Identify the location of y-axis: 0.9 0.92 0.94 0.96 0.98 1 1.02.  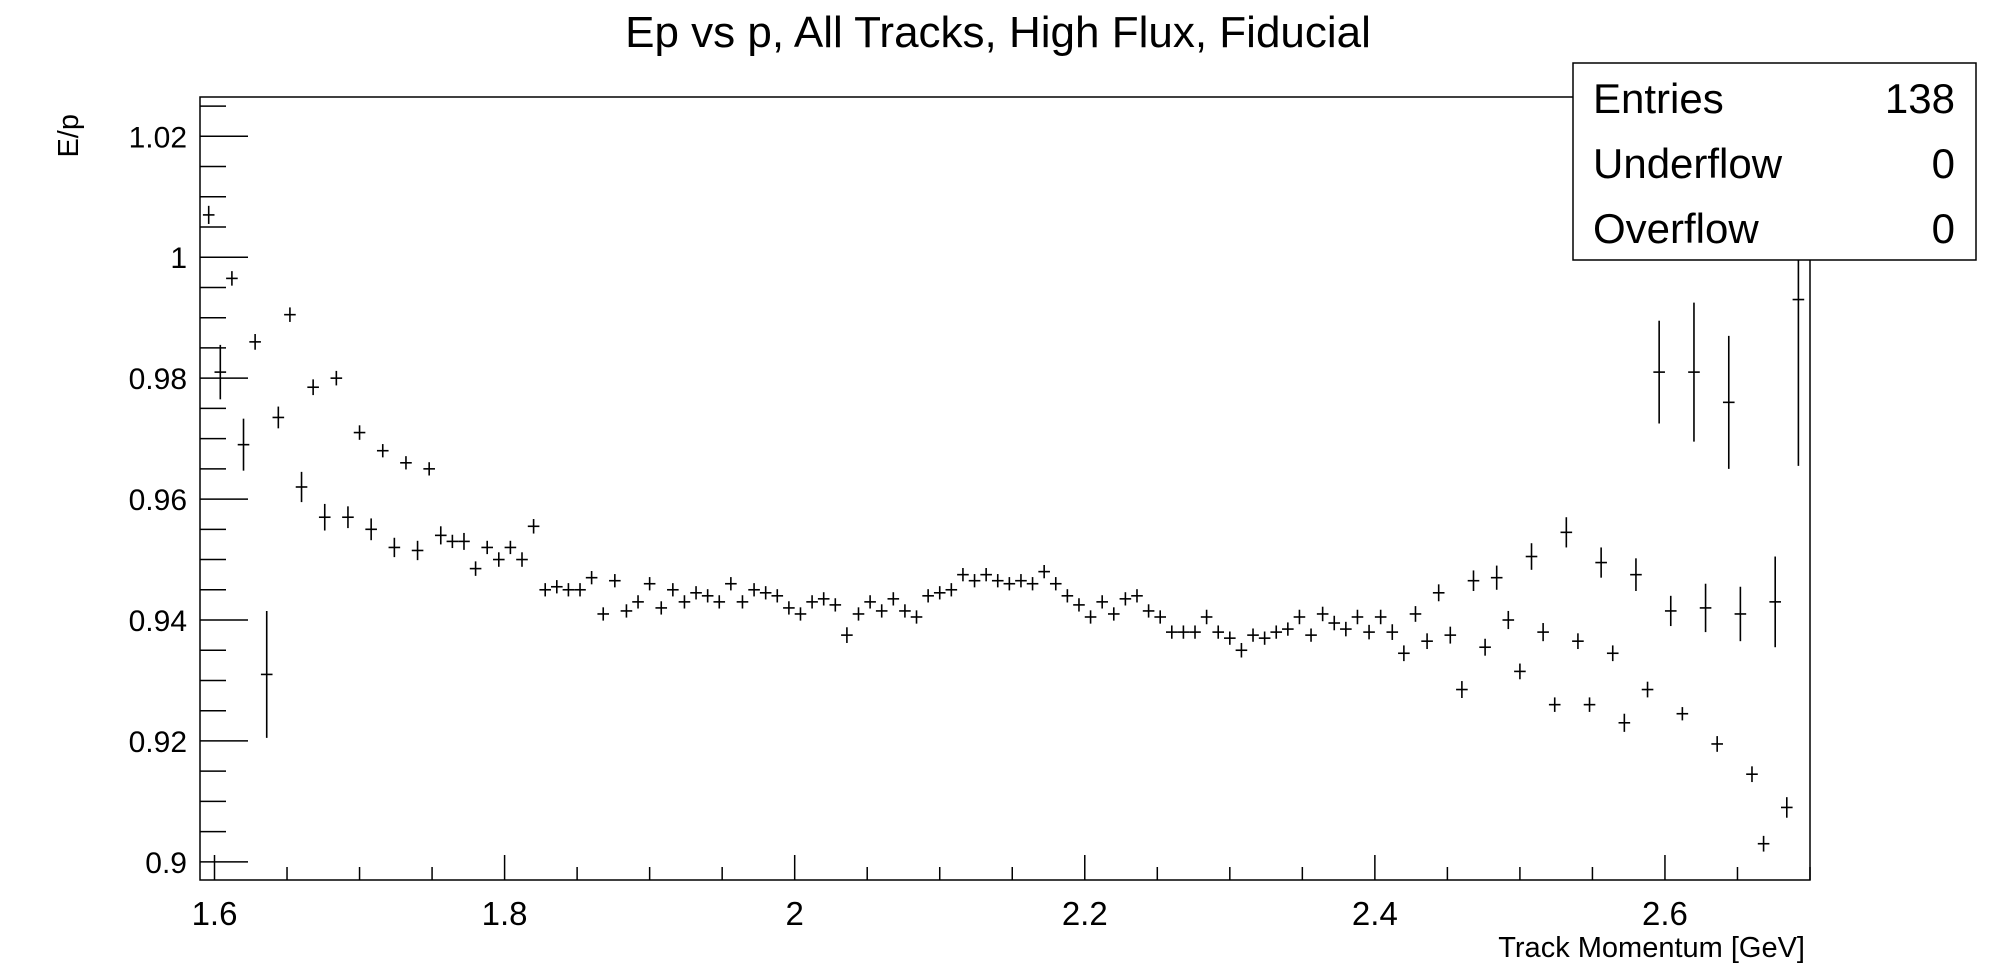
(188, 492).